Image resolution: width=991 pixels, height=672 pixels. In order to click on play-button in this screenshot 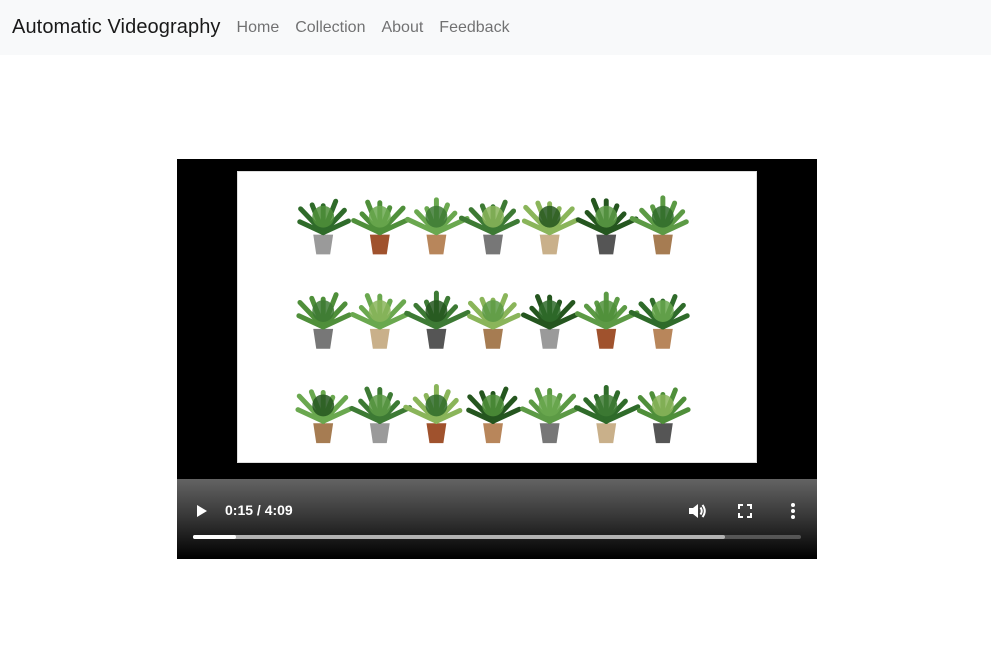, I will do `click(201, 511)`.